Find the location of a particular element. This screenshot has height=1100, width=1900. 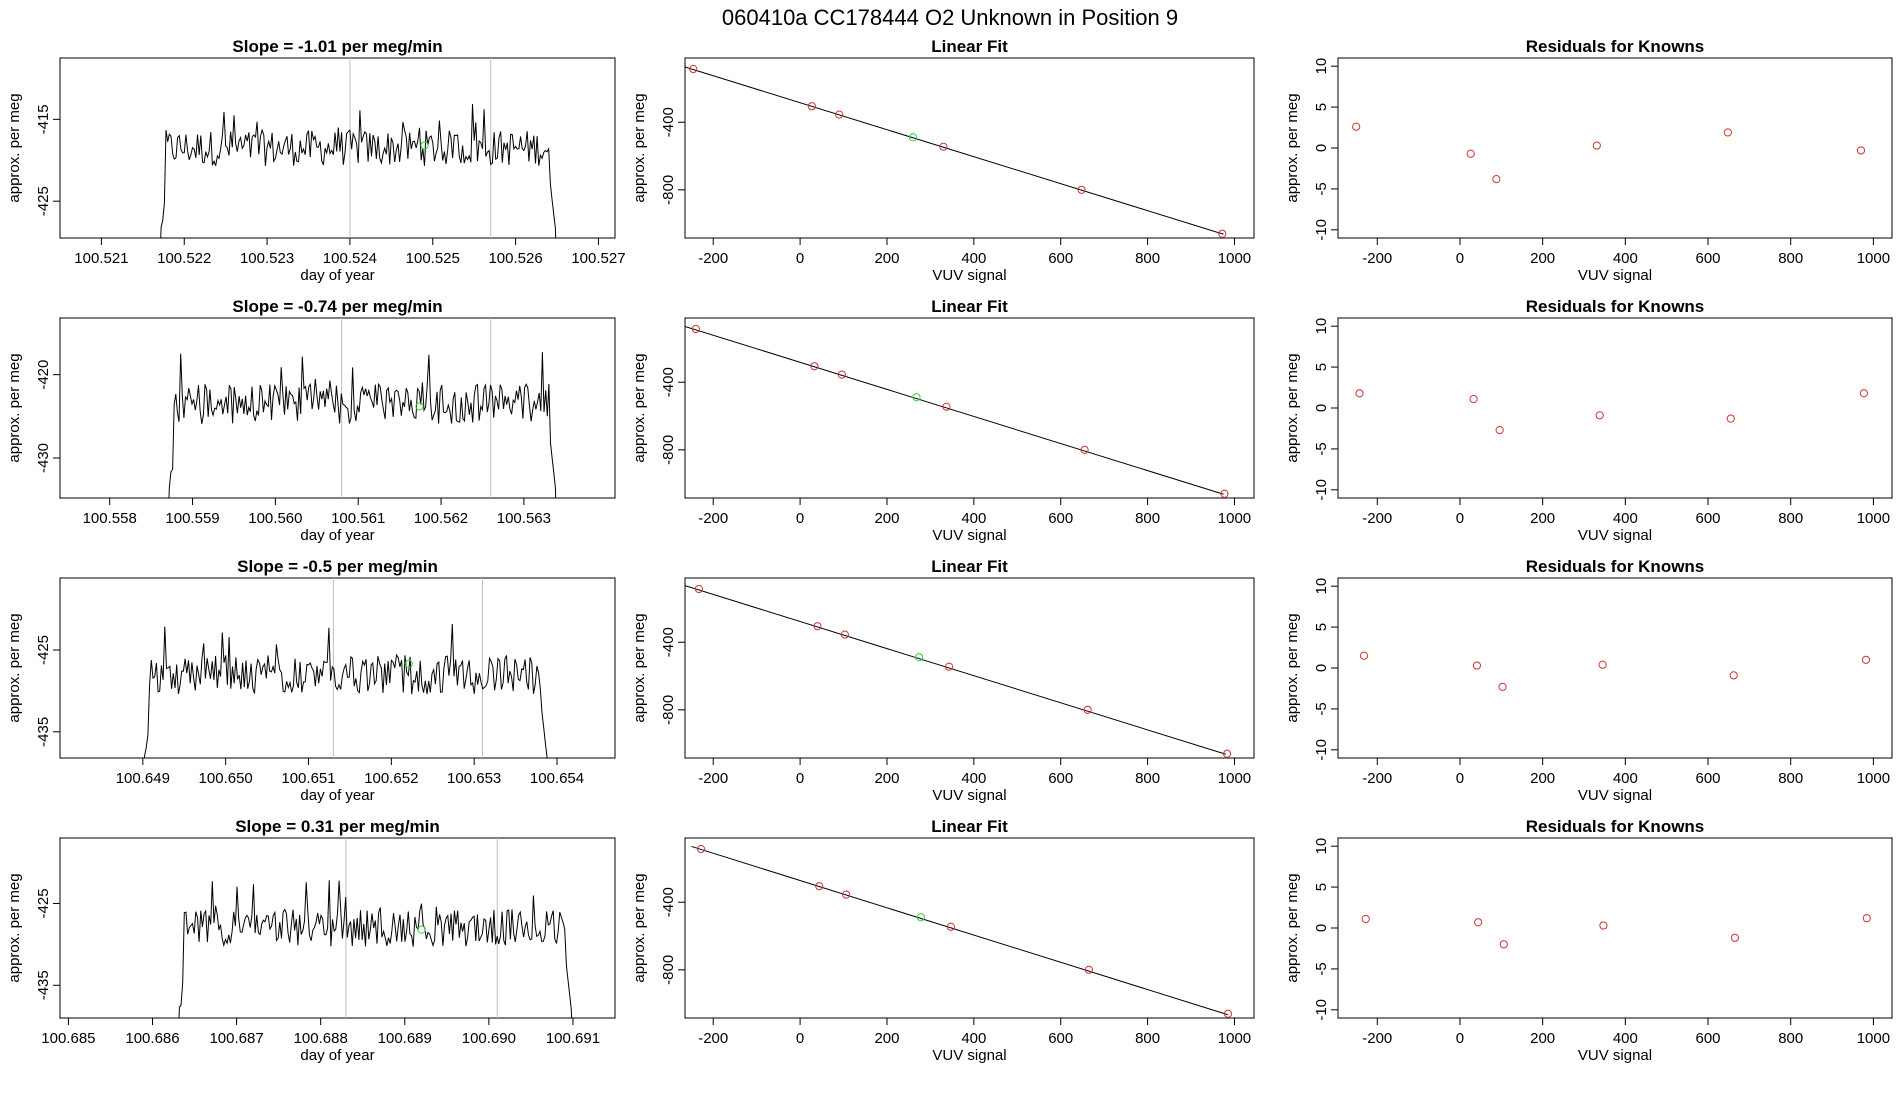

y-tick-label: -800 is located at coordinates (668, 970).